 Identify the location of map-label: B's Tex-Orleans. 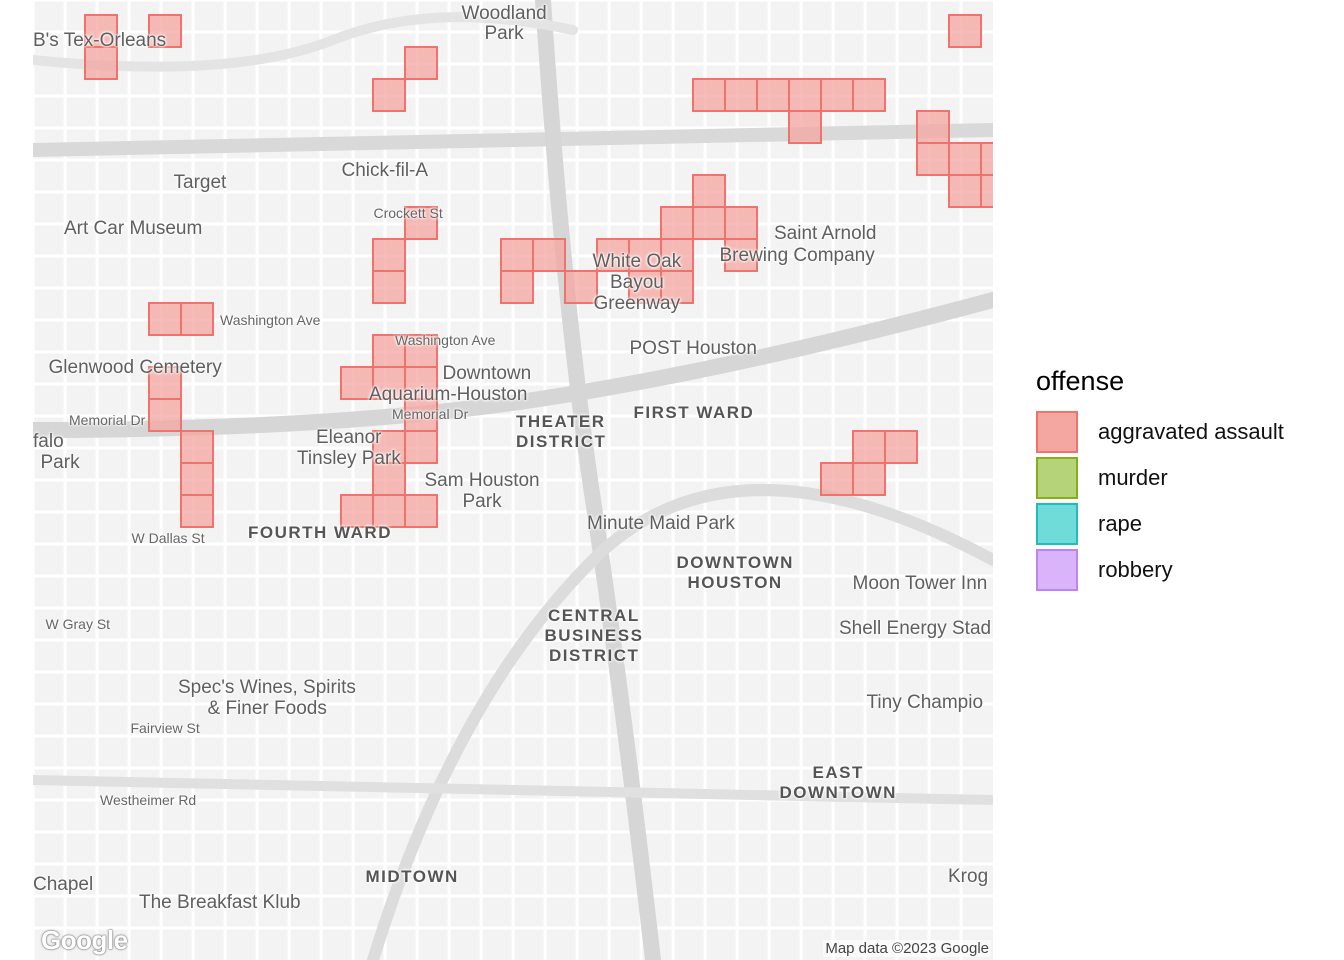
(100, 40).